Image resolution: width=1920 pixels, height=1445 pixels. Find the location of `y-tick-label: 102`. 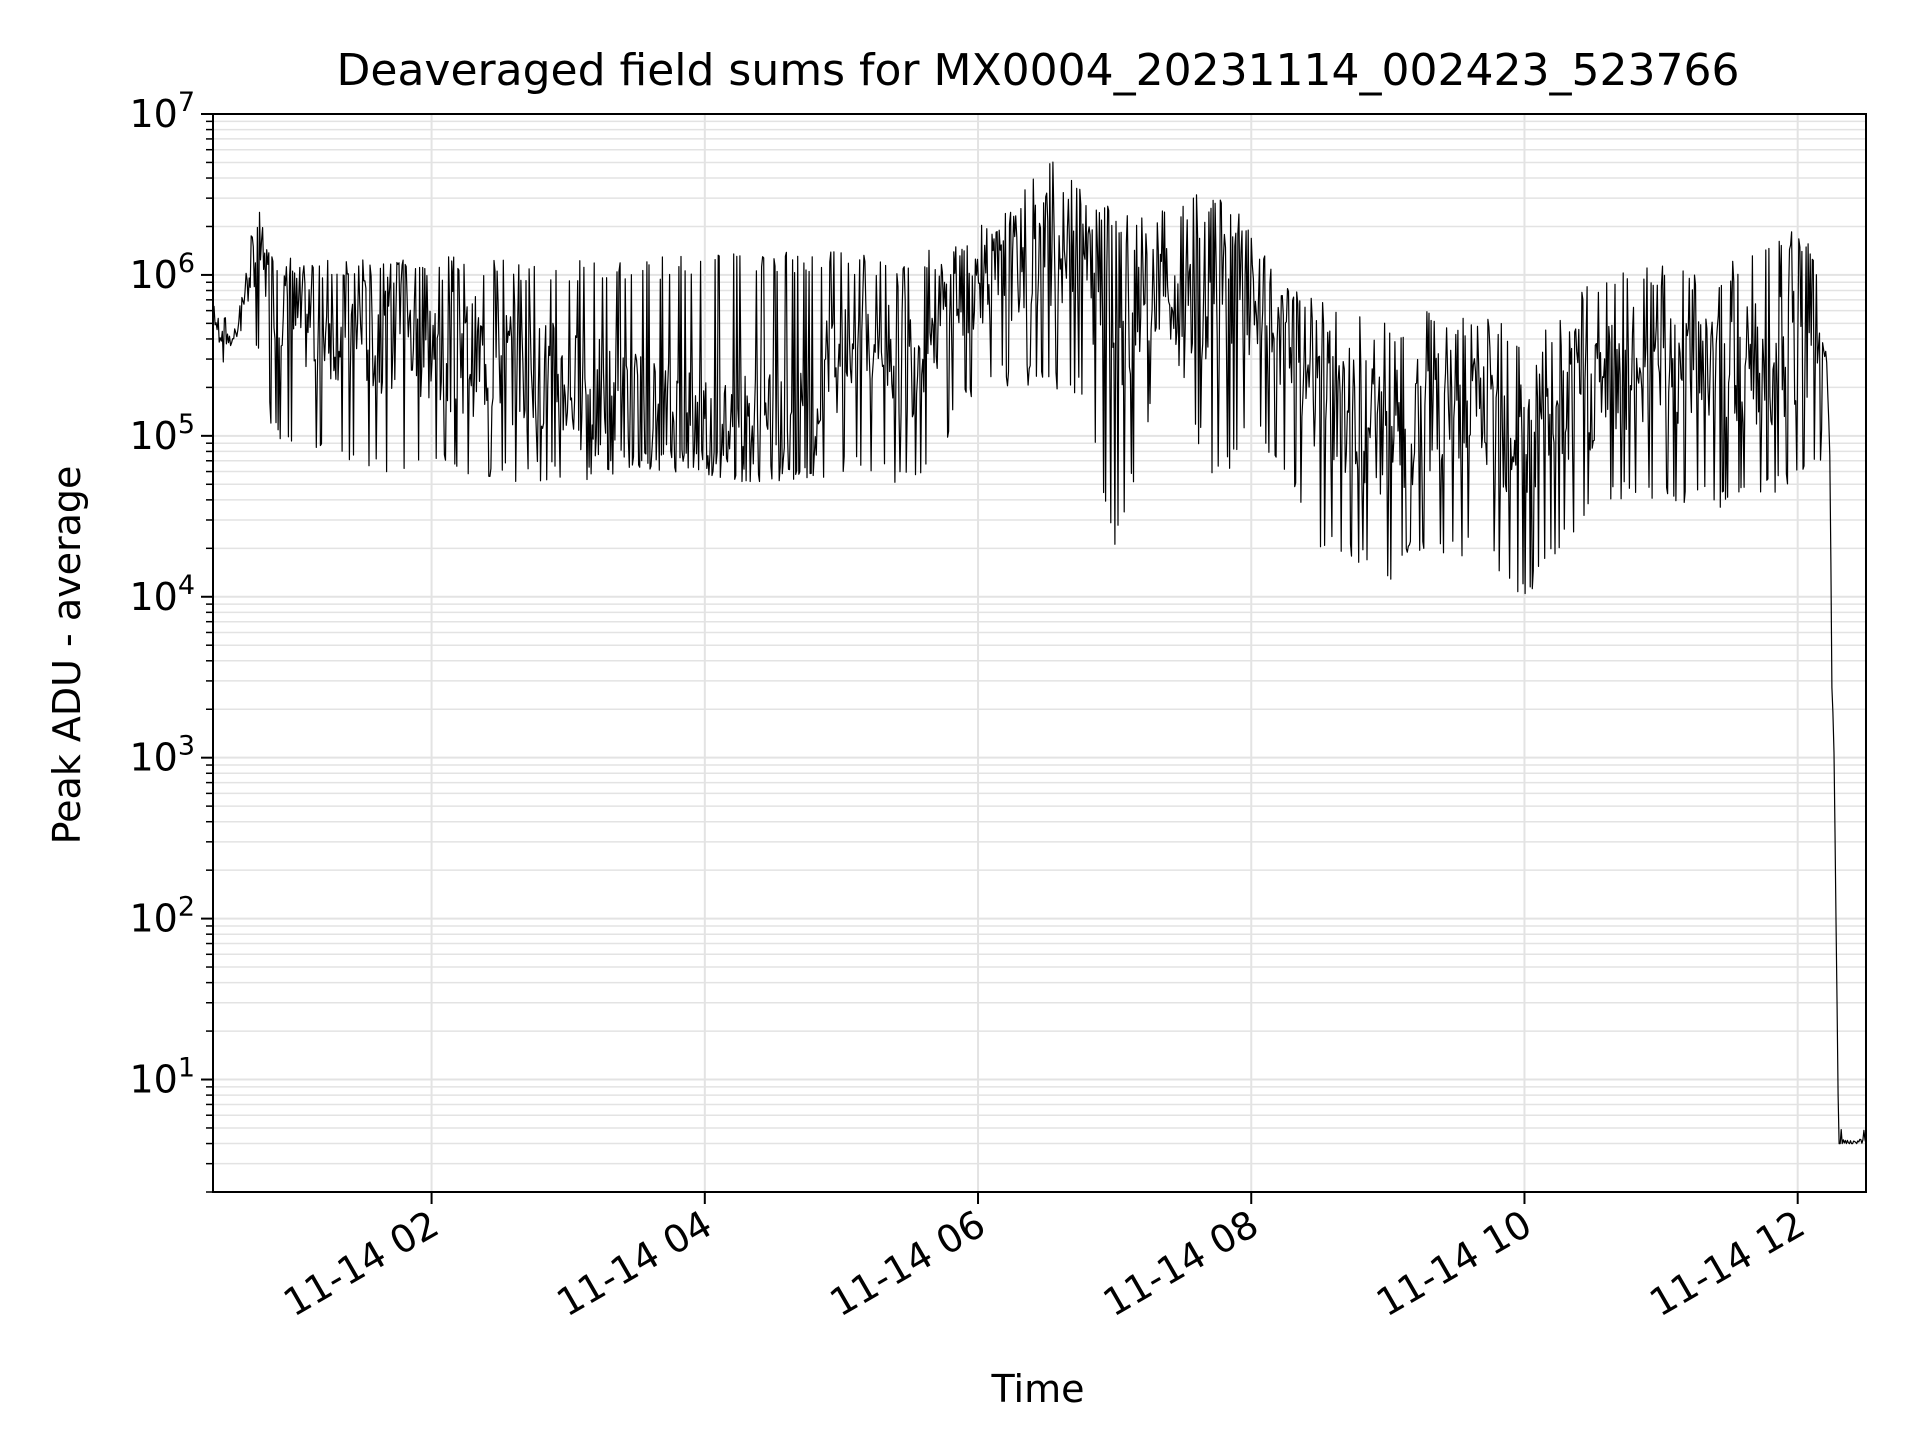

y-tick-label: 102 is located at coordinates (162, 916).